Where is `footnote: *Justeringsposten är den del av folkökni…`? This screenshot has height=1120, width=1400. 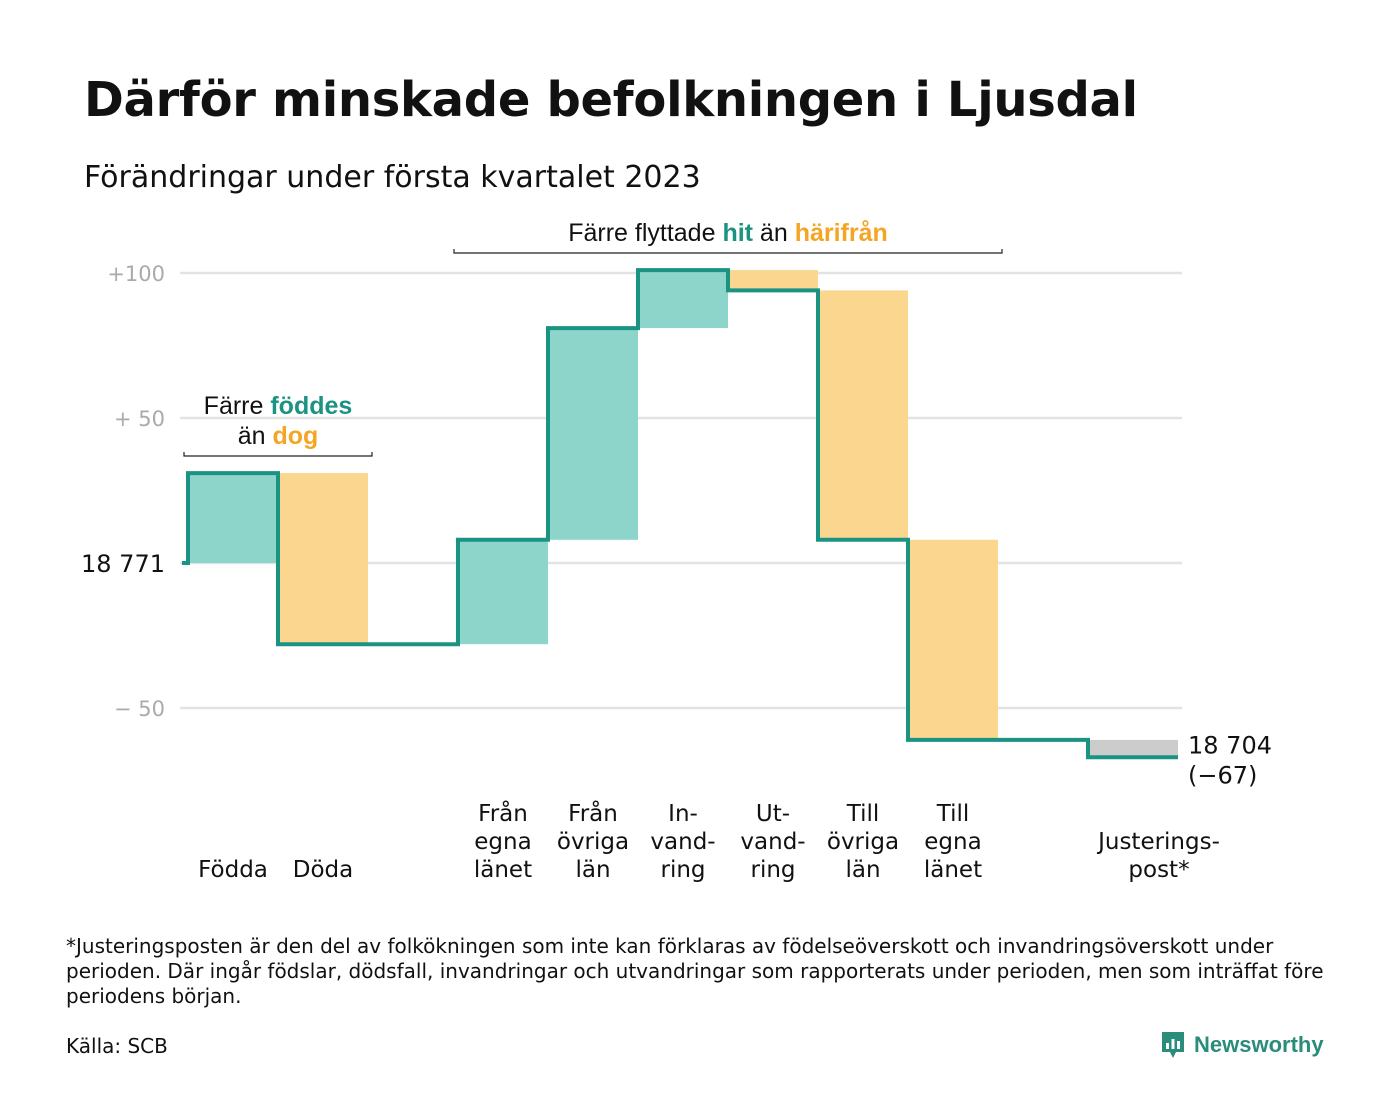
footnote: *Justeringsposten är den del av folkökni… is located at coordinates (695, 971).